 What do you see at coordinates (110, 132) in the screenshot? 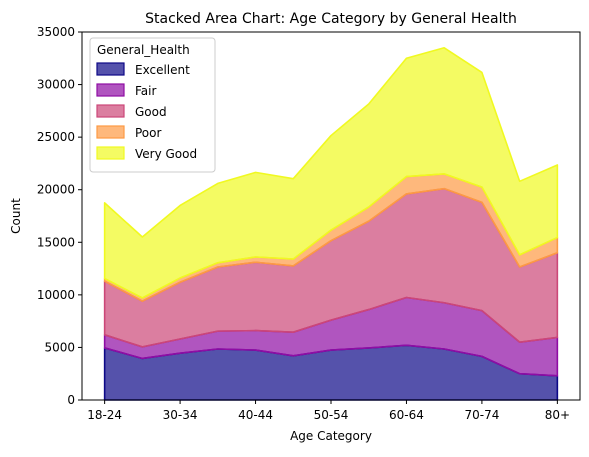
I see `legend-swatch-poor` at bounding box center [110, 132].